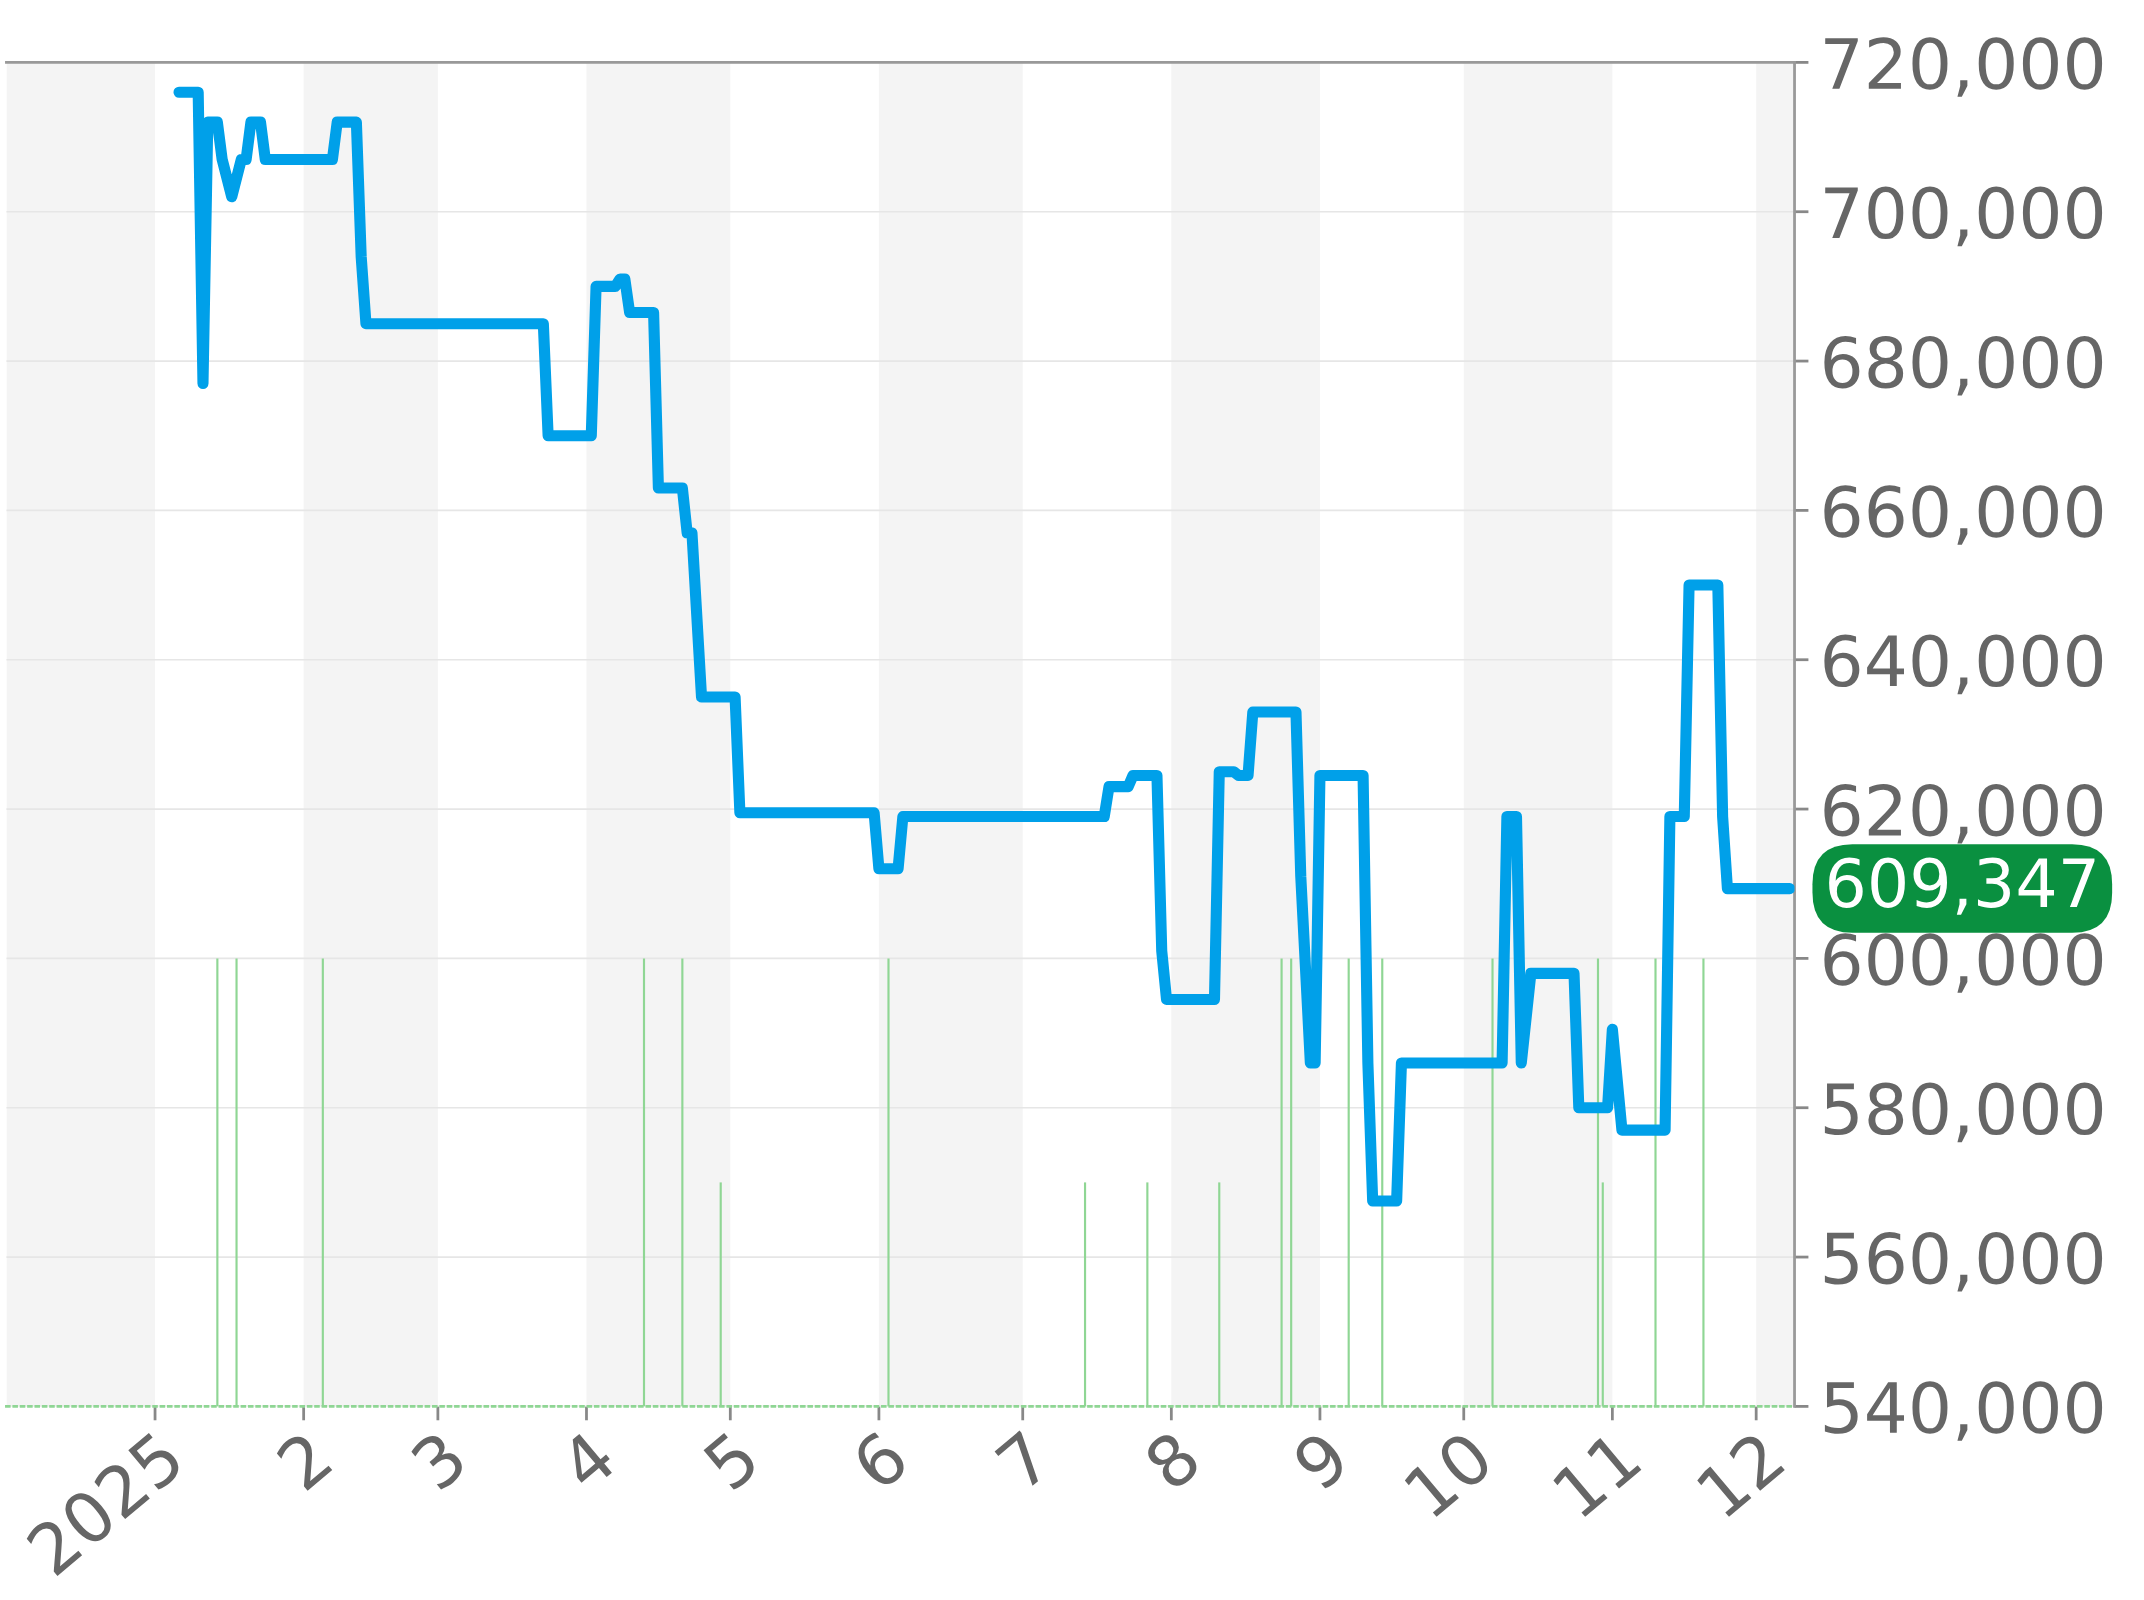  I want to click on x-tick-label: 6, so click(880, 1460).